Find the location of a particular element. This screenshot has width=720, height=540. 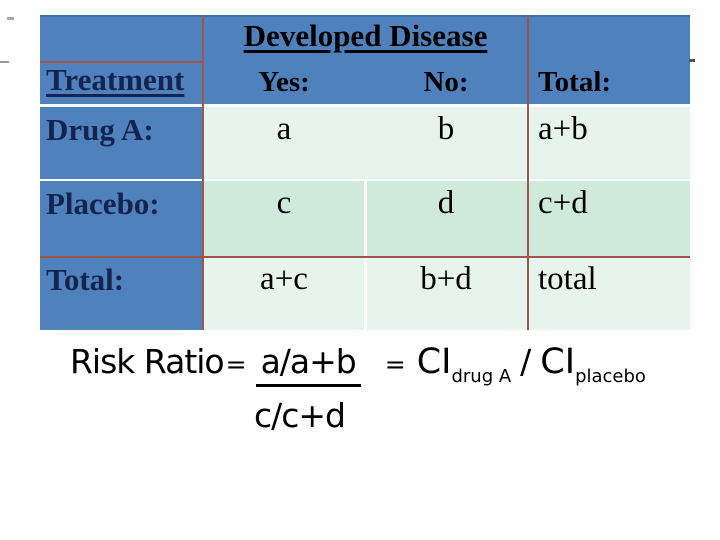

formula-equals-1: = is located at coordinates (236, 364).